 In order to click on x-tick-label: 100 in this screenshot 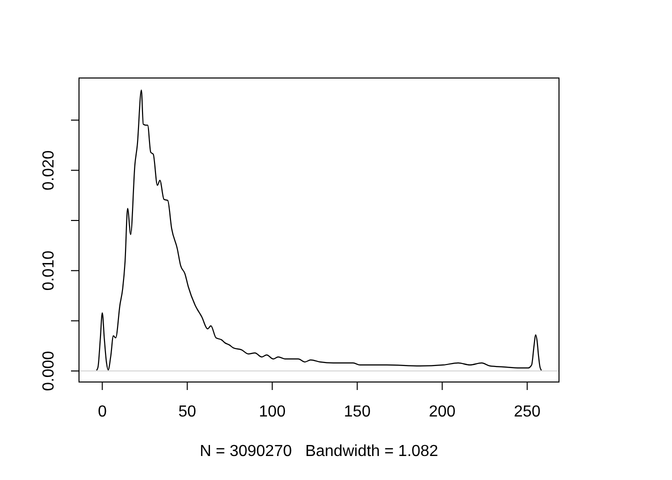, I will do `click(272, 412)`.